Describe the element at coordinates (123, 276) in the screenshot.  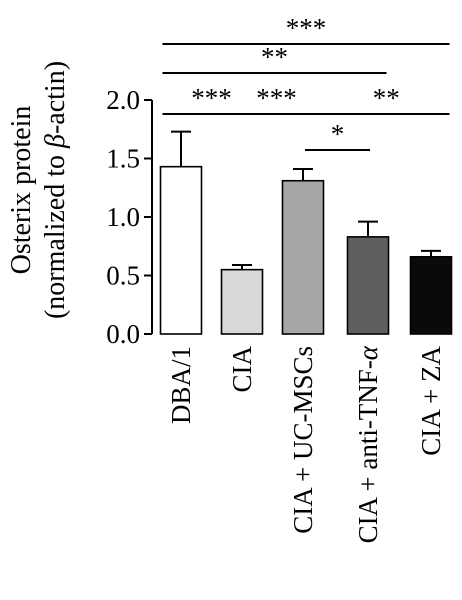
I see `y-tick-label: 0.5` at that location.